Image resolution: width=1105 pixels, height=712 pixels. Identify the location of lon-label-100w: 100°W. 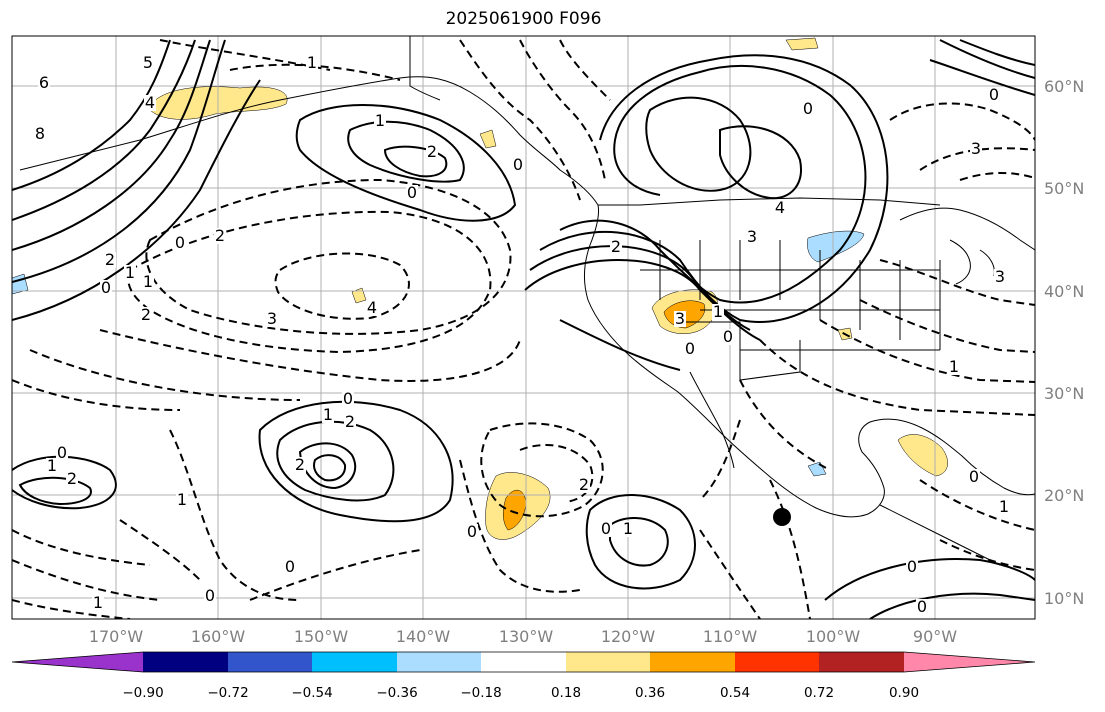
(833, 636).